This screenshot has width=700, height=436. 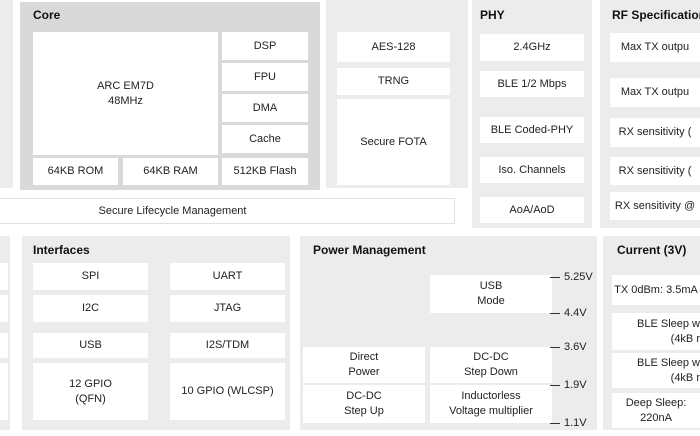 What do you see at coordinates (125, 93) in the screenshot?
I see `core-cpu-box: ARC EM7D 48MHz` at bounding box center [125, 93].